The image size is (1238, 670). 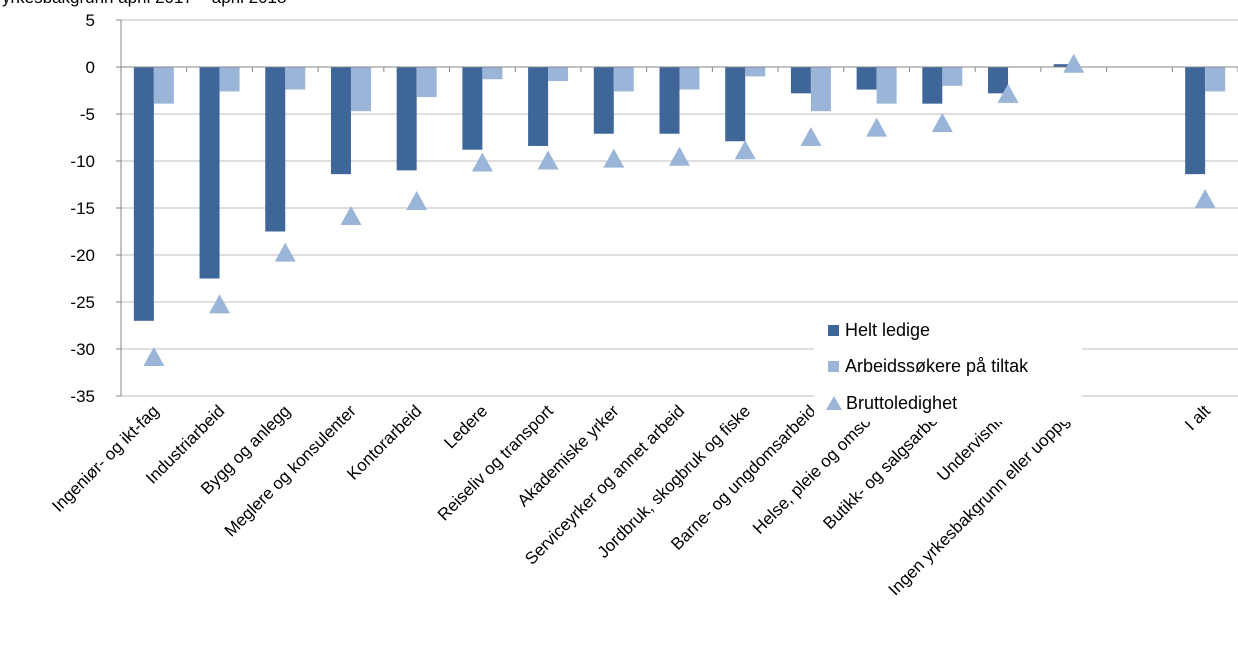 I want to click on legend-item-arbeidssokere: Arbeidssøkere på tiltak, so click(x=928, y=366).